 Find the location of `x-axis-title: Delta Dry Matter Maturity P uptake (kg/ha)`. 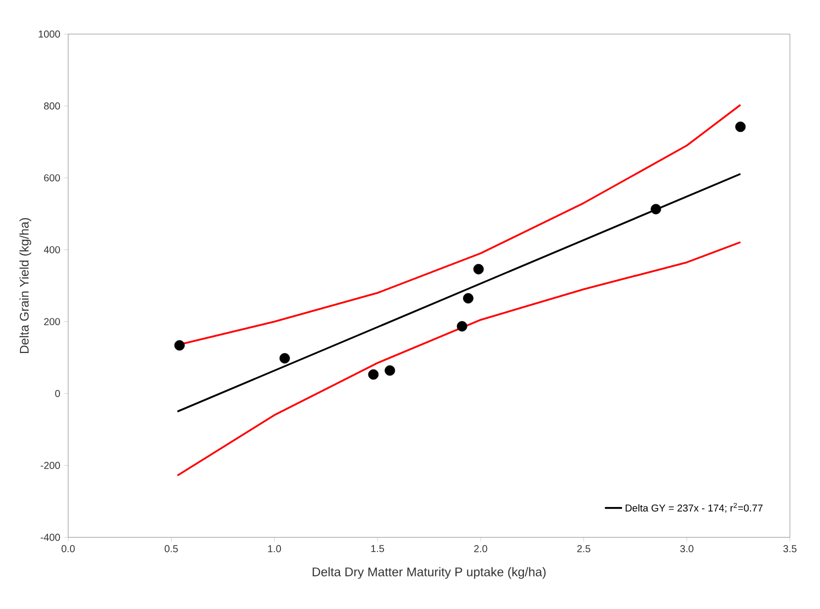

x-axis-title: Delta Dry Matter Maturity P uptake (kg/ha) is located at coordinates (429, 572).